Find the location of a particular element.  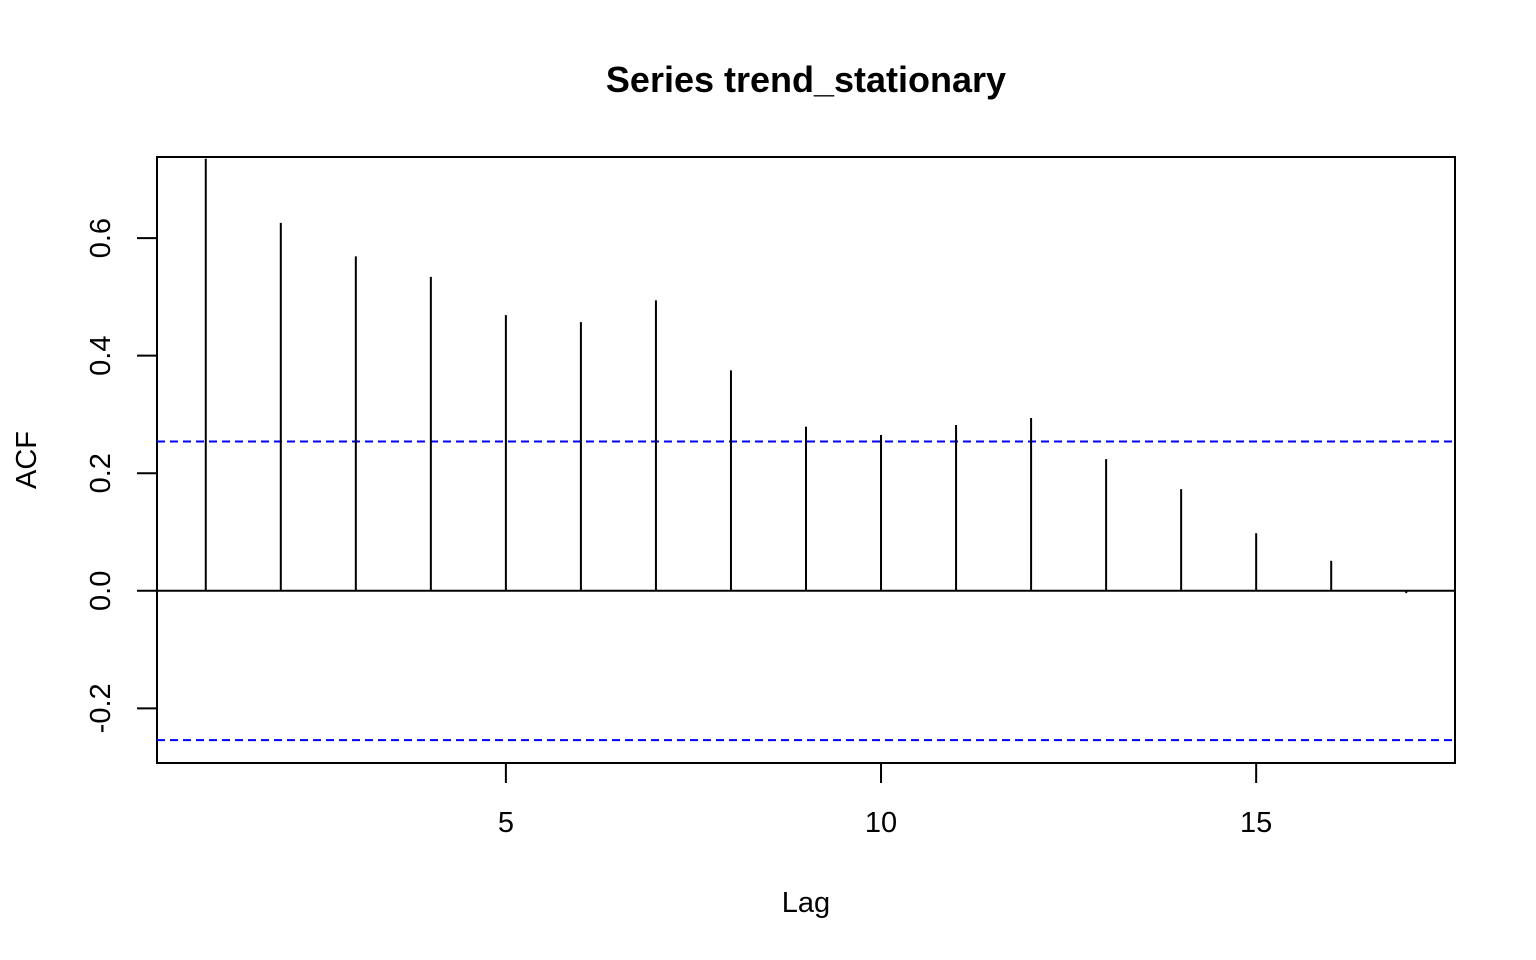

x-tick-label-15: 15 is located at coordinates (1256, 823).